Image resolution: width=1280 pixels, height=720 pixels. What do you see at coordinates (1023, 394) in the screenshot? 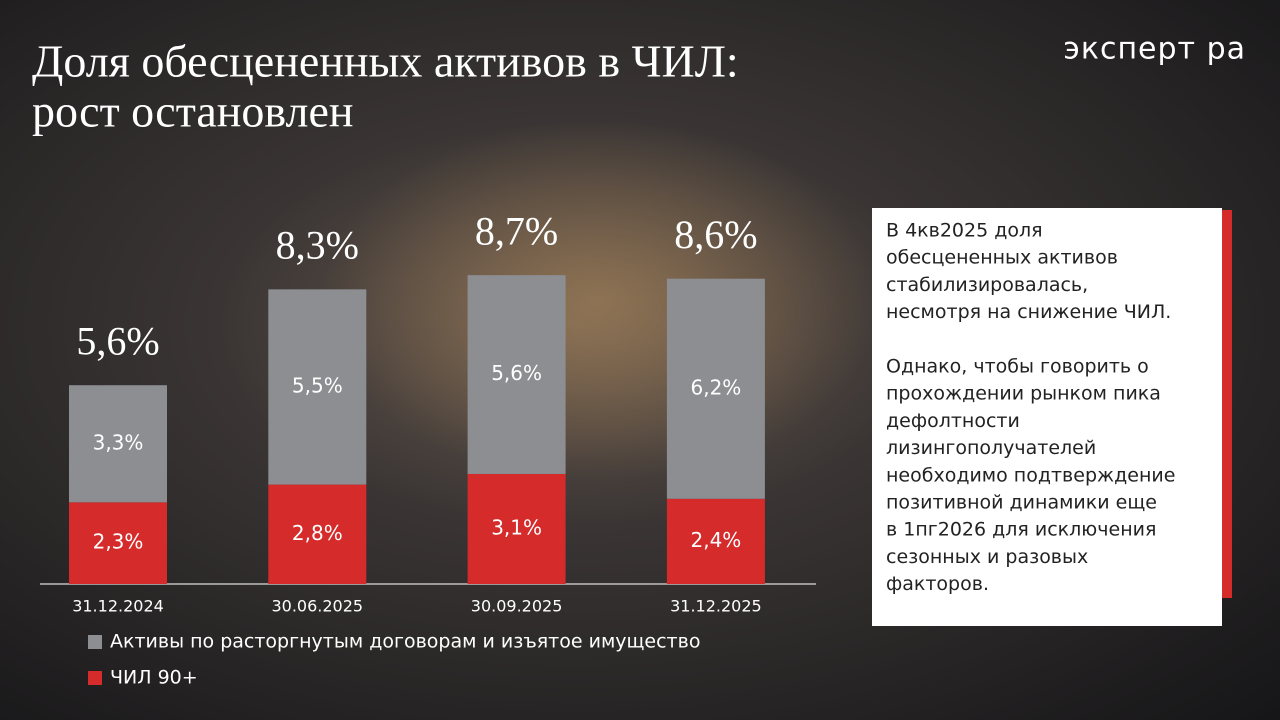
I see `note-line: прохождении рынком пика` at bounding box center [1023, 394].